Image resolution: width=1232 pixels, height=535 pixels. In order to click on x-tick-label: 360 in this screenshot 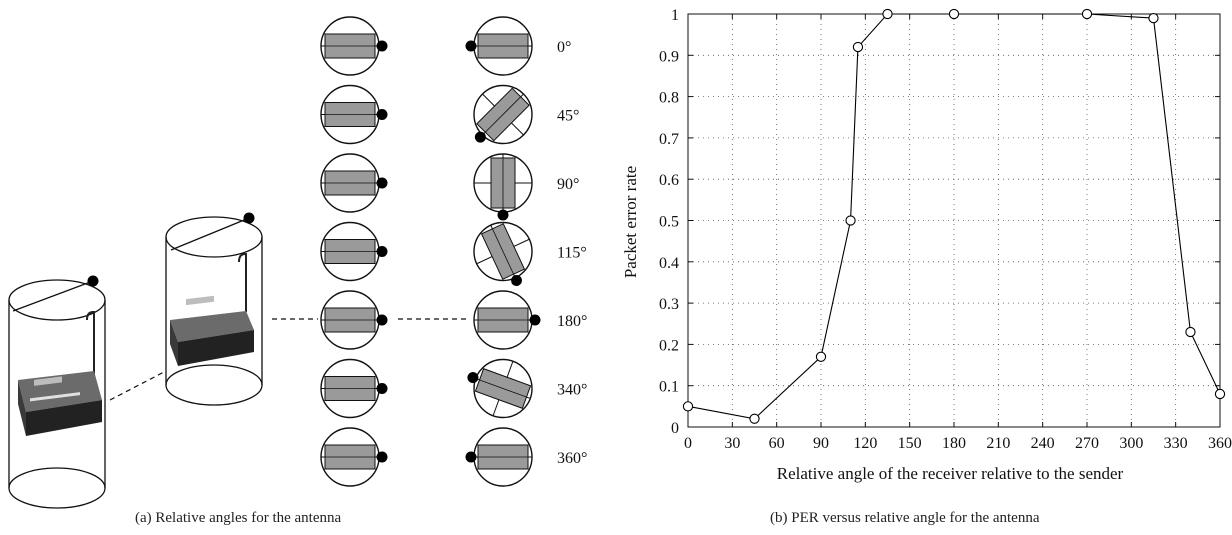, I will do `click(1220, 443)`.